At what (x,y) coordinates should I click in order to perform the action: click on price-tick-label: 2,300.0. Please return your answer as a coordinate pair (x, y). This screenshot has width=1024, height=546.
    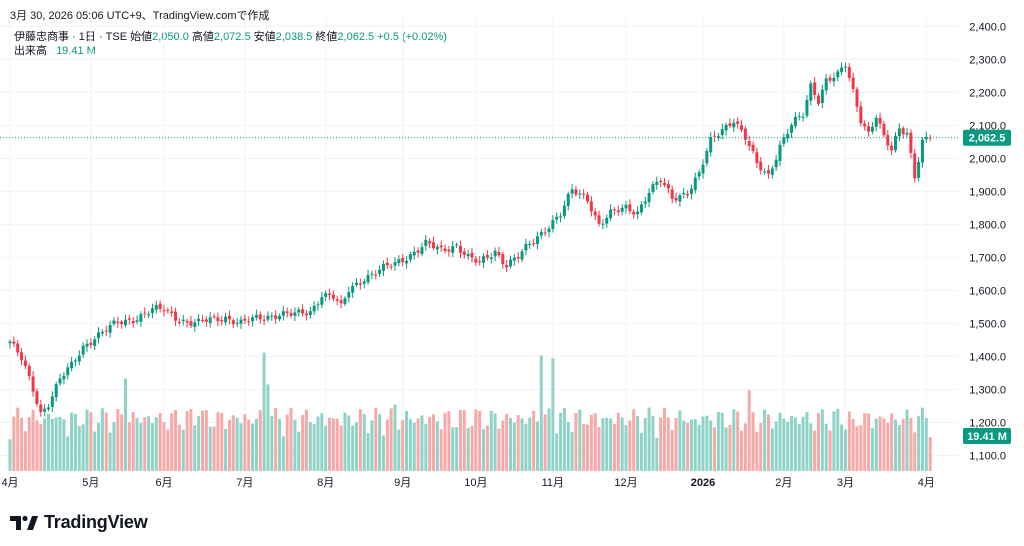
    Looking at the image, I should click on (987, 60).